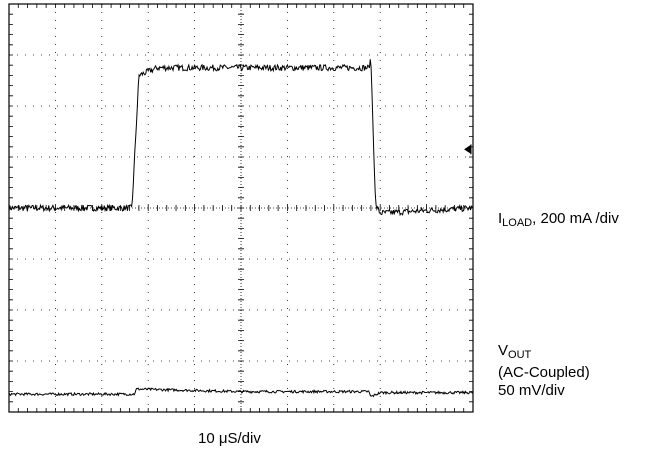 Image resolution: width=665 pixels, height=459 pixels. Describe the element at coordinates (241, 392) in the screenshot. I see `trace-out` at that location.